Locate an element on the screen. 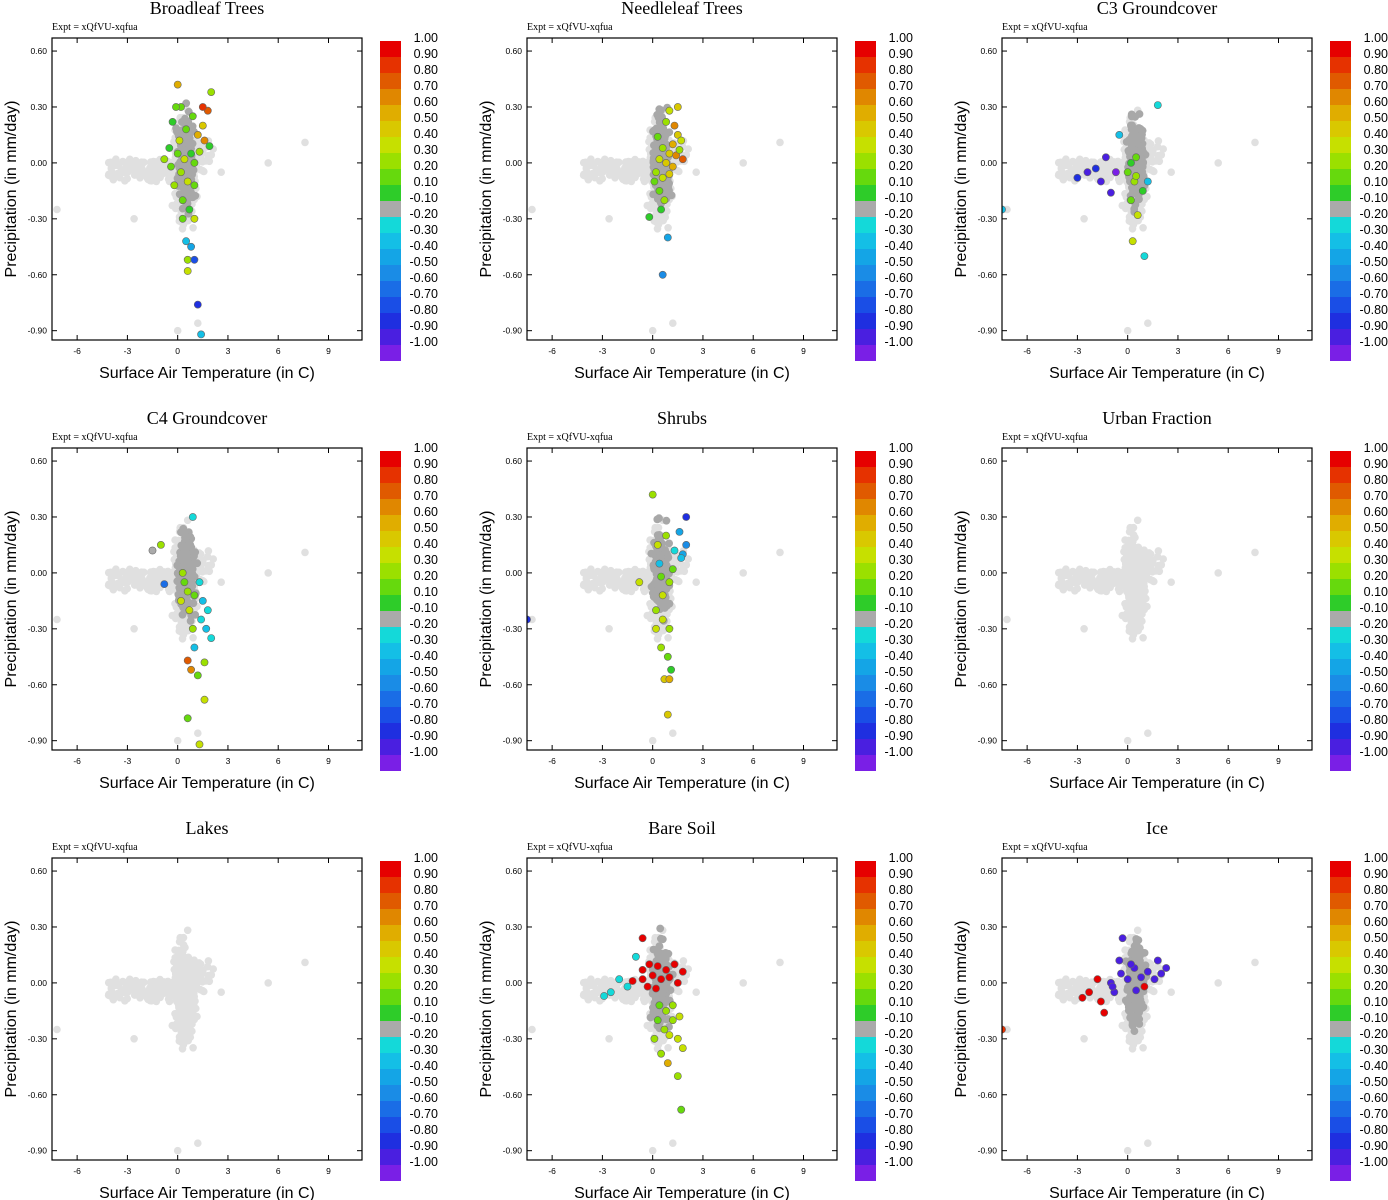 This screenshot has width=1388, height=1200. y-tick-label: 0.60 is located at coordinates (38, 461).